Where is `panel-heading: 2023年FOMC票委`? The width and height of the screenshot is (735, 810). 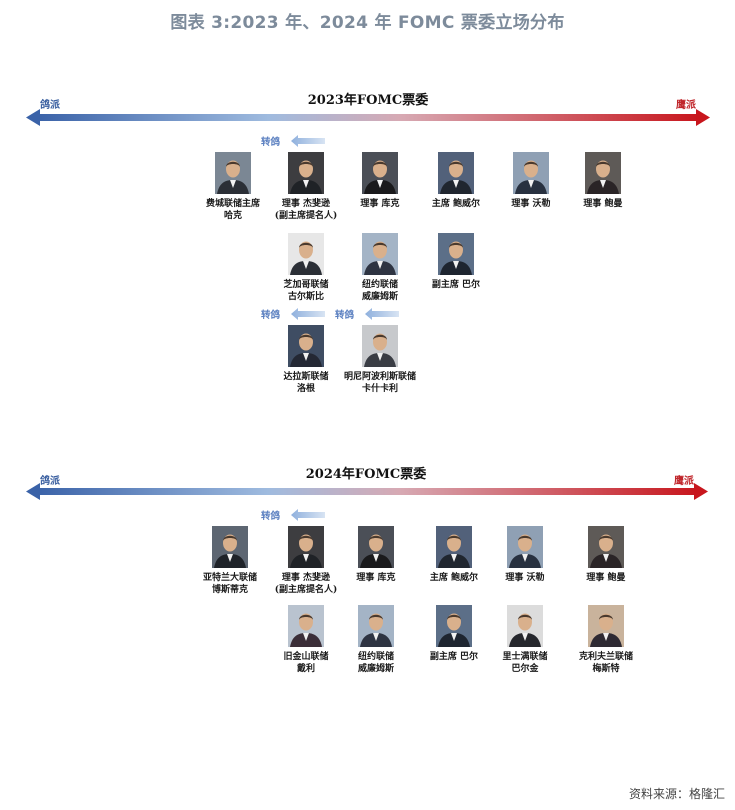
panel-heading: 2023年FOMC票委 is located at coordinates (368, 100).